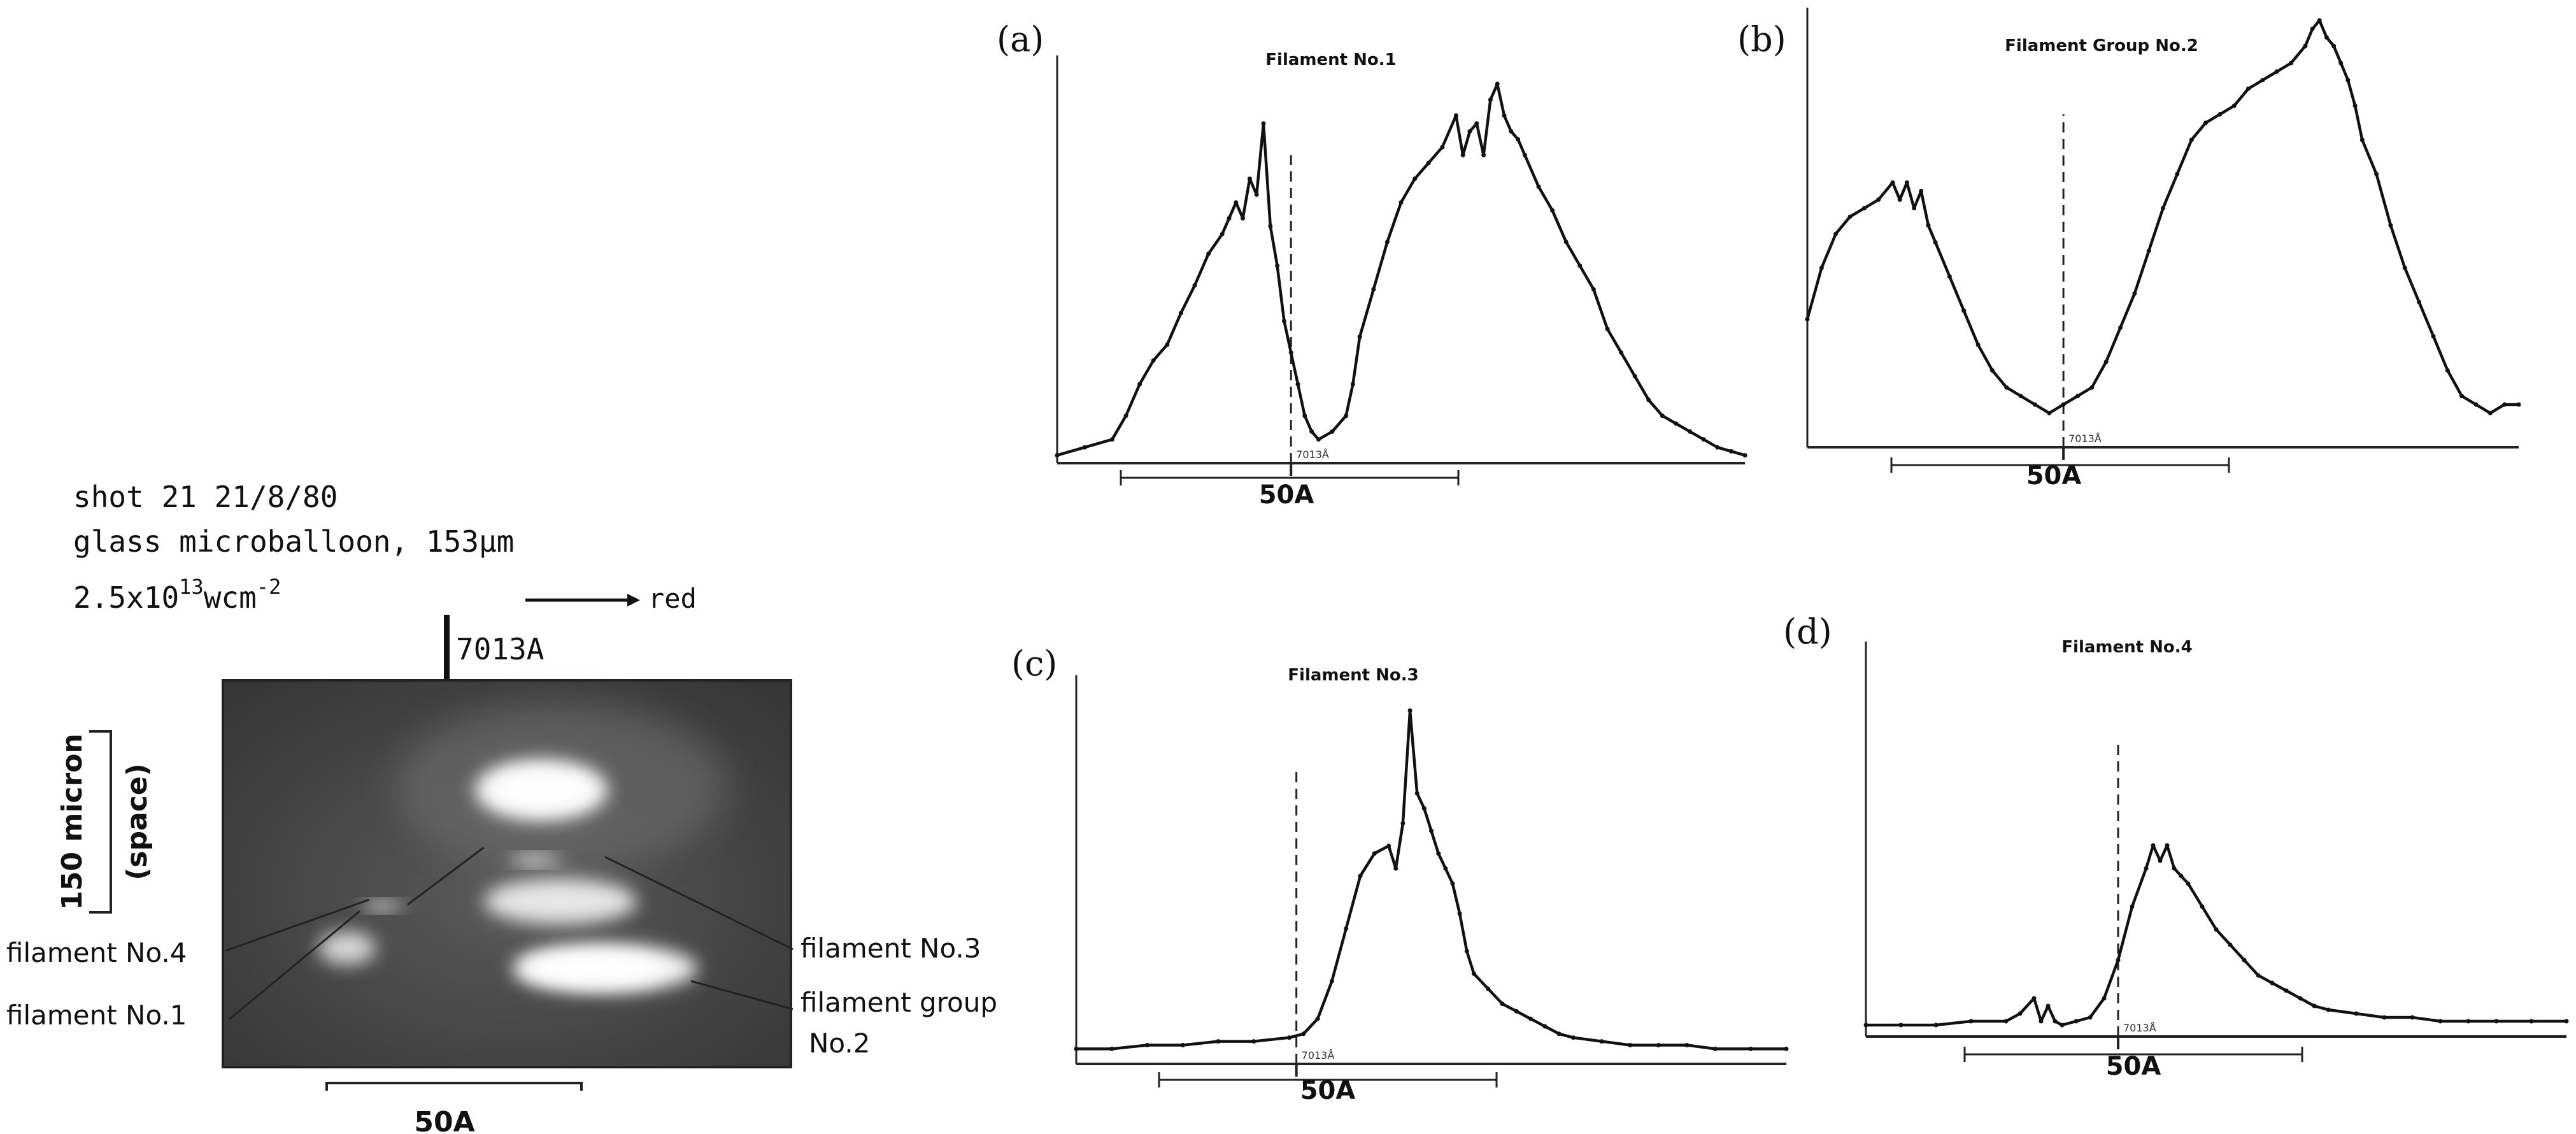 The height and width of the screenshot is (1134, 2576). I want to click on panel-label: (d), so click(1808, 632).